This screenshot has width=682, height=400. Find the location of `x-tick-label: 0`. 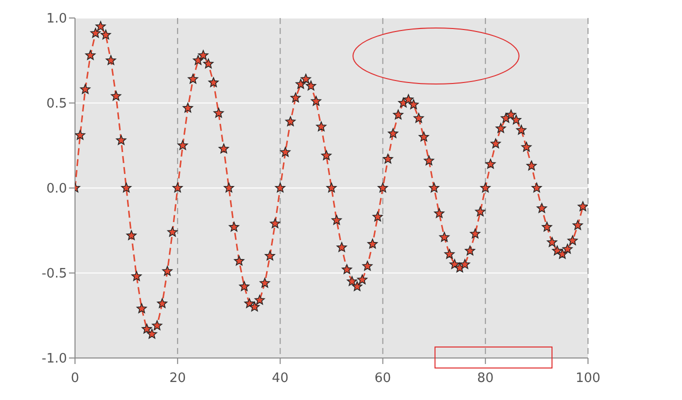

x-tick-label: 0 is located at coordinates (75, 378).